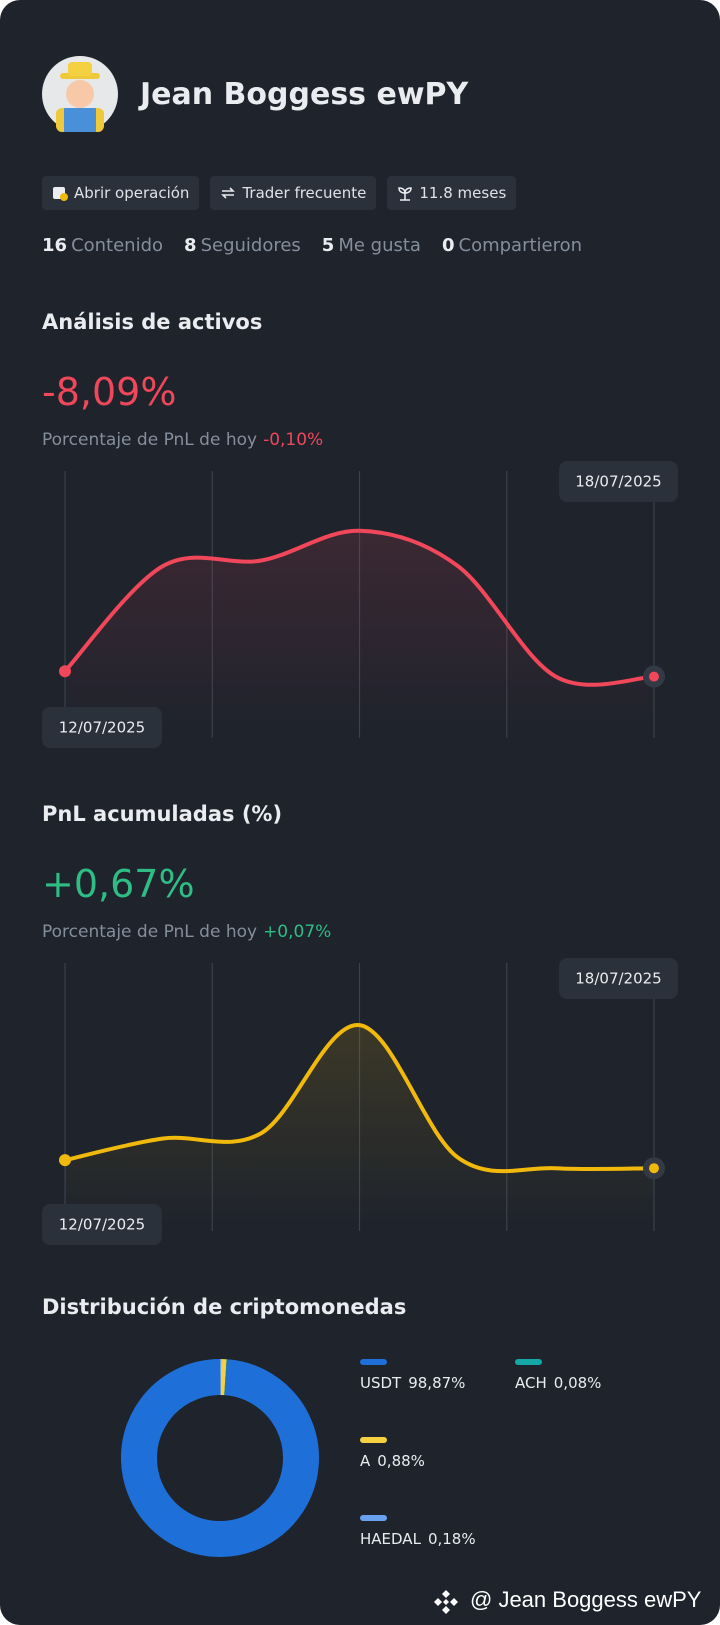  I want to click on donut-slice, so click(219, 1458).